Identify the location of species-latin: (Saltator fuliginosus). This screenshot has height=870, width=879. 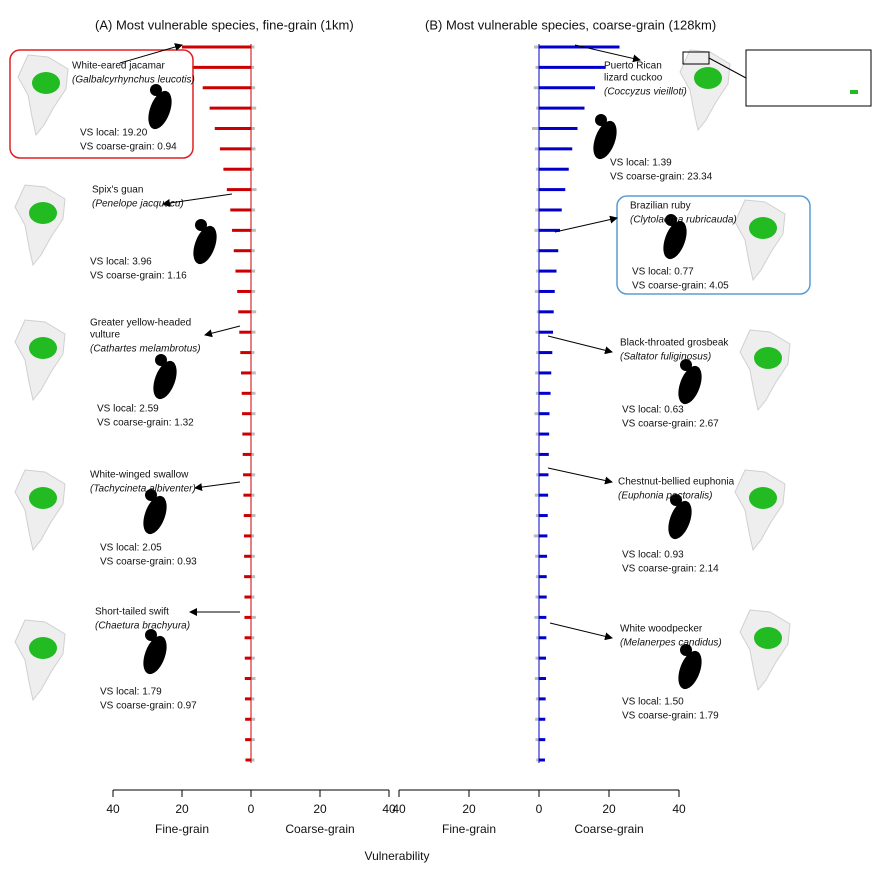
(665, 357).